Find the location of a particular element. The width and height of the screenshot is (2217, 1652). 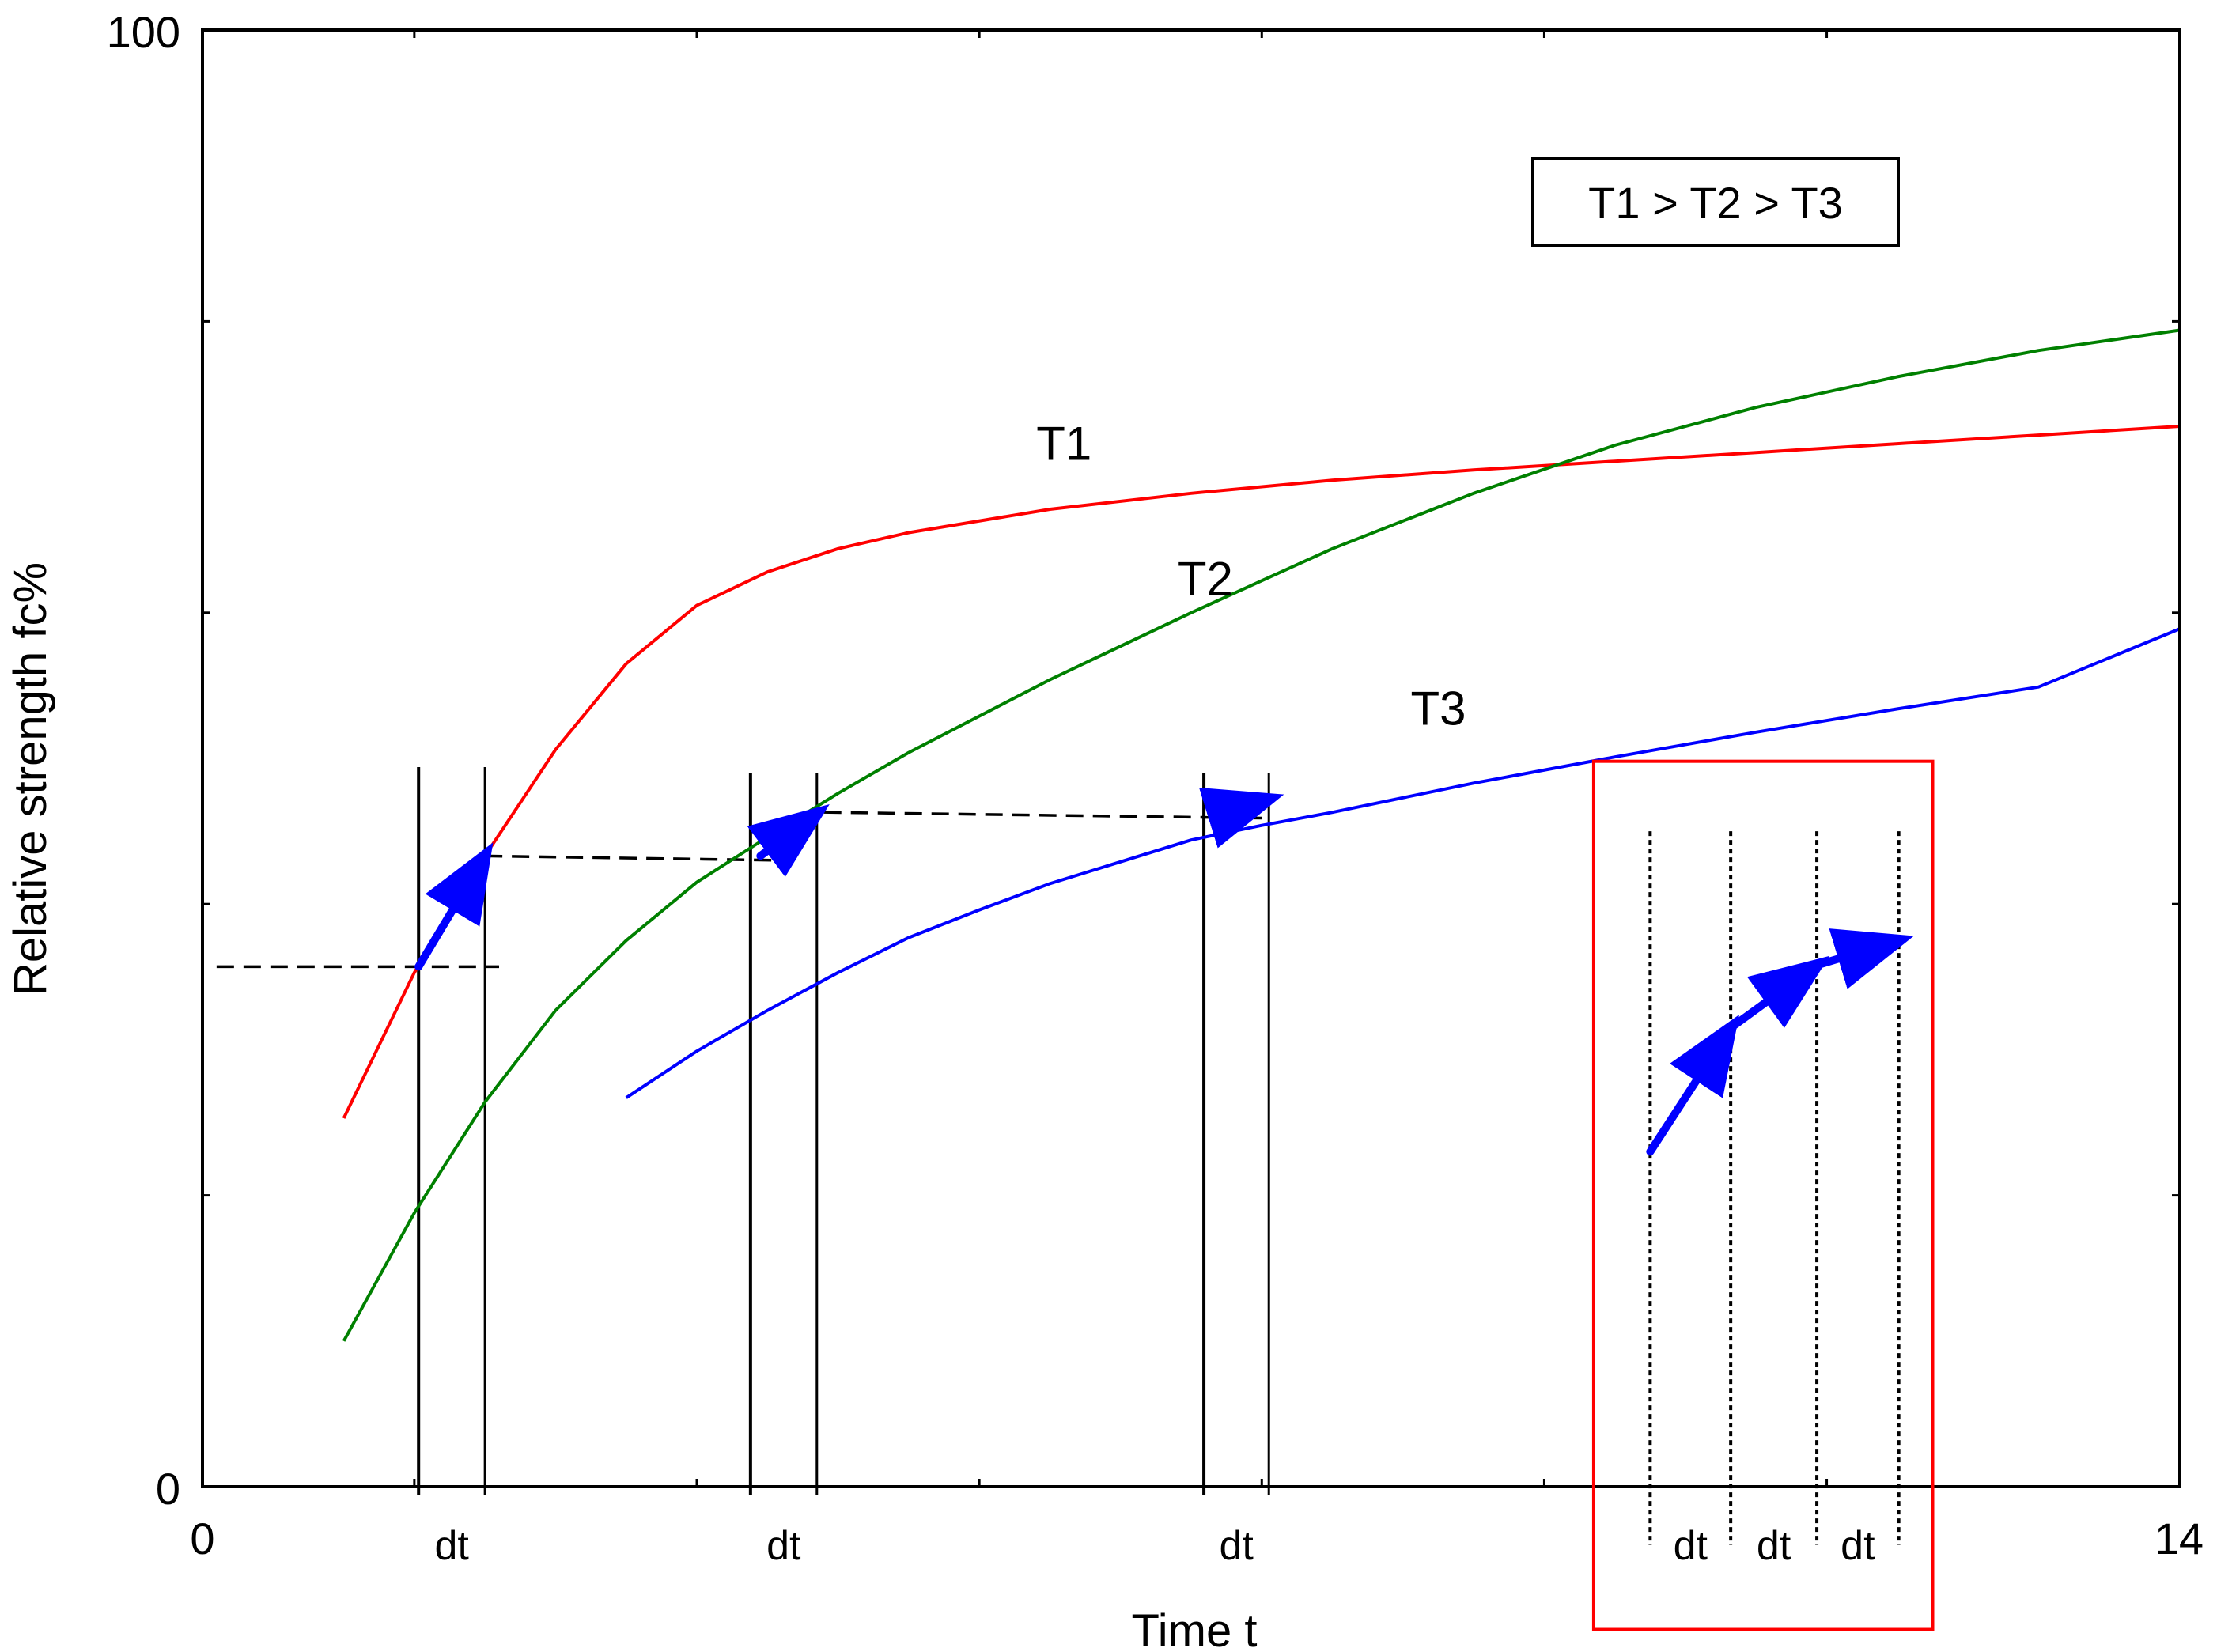

highlight-box is located at coordinates (1763, 1195).